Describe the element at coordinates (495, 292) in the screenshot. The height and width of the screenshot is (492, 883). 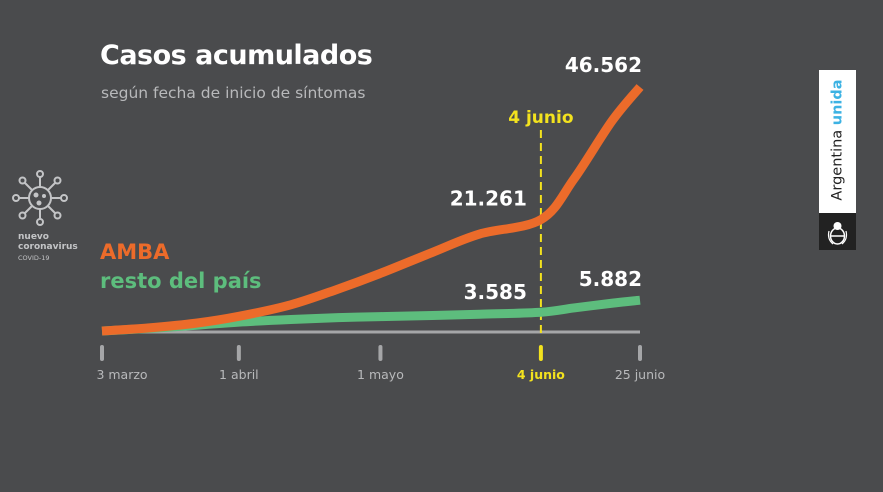
I see `data-label: 3.585` at that location.